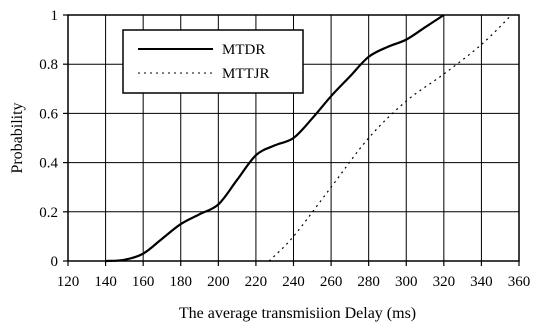 The height and width of the screenshot is (326, 542). Describe the element at coordinates (105, 282) in the screenshot. I see `x-tick-label: 140` at that location.